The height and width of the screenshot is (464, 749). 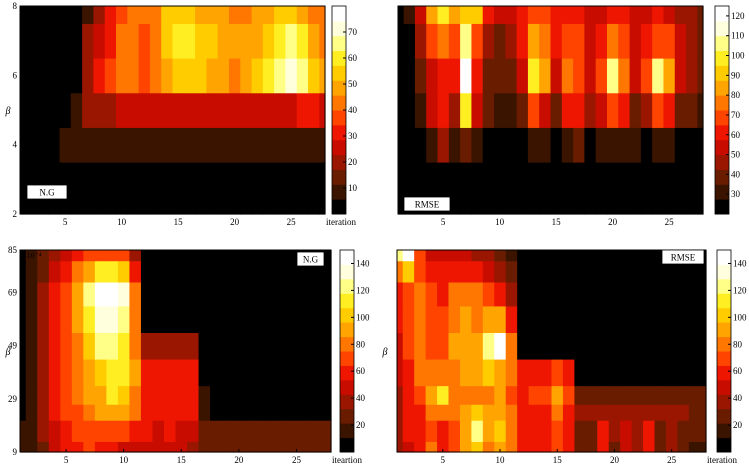 I want to click on colorbar-tick-label: 50, so click(x=353, y=84).